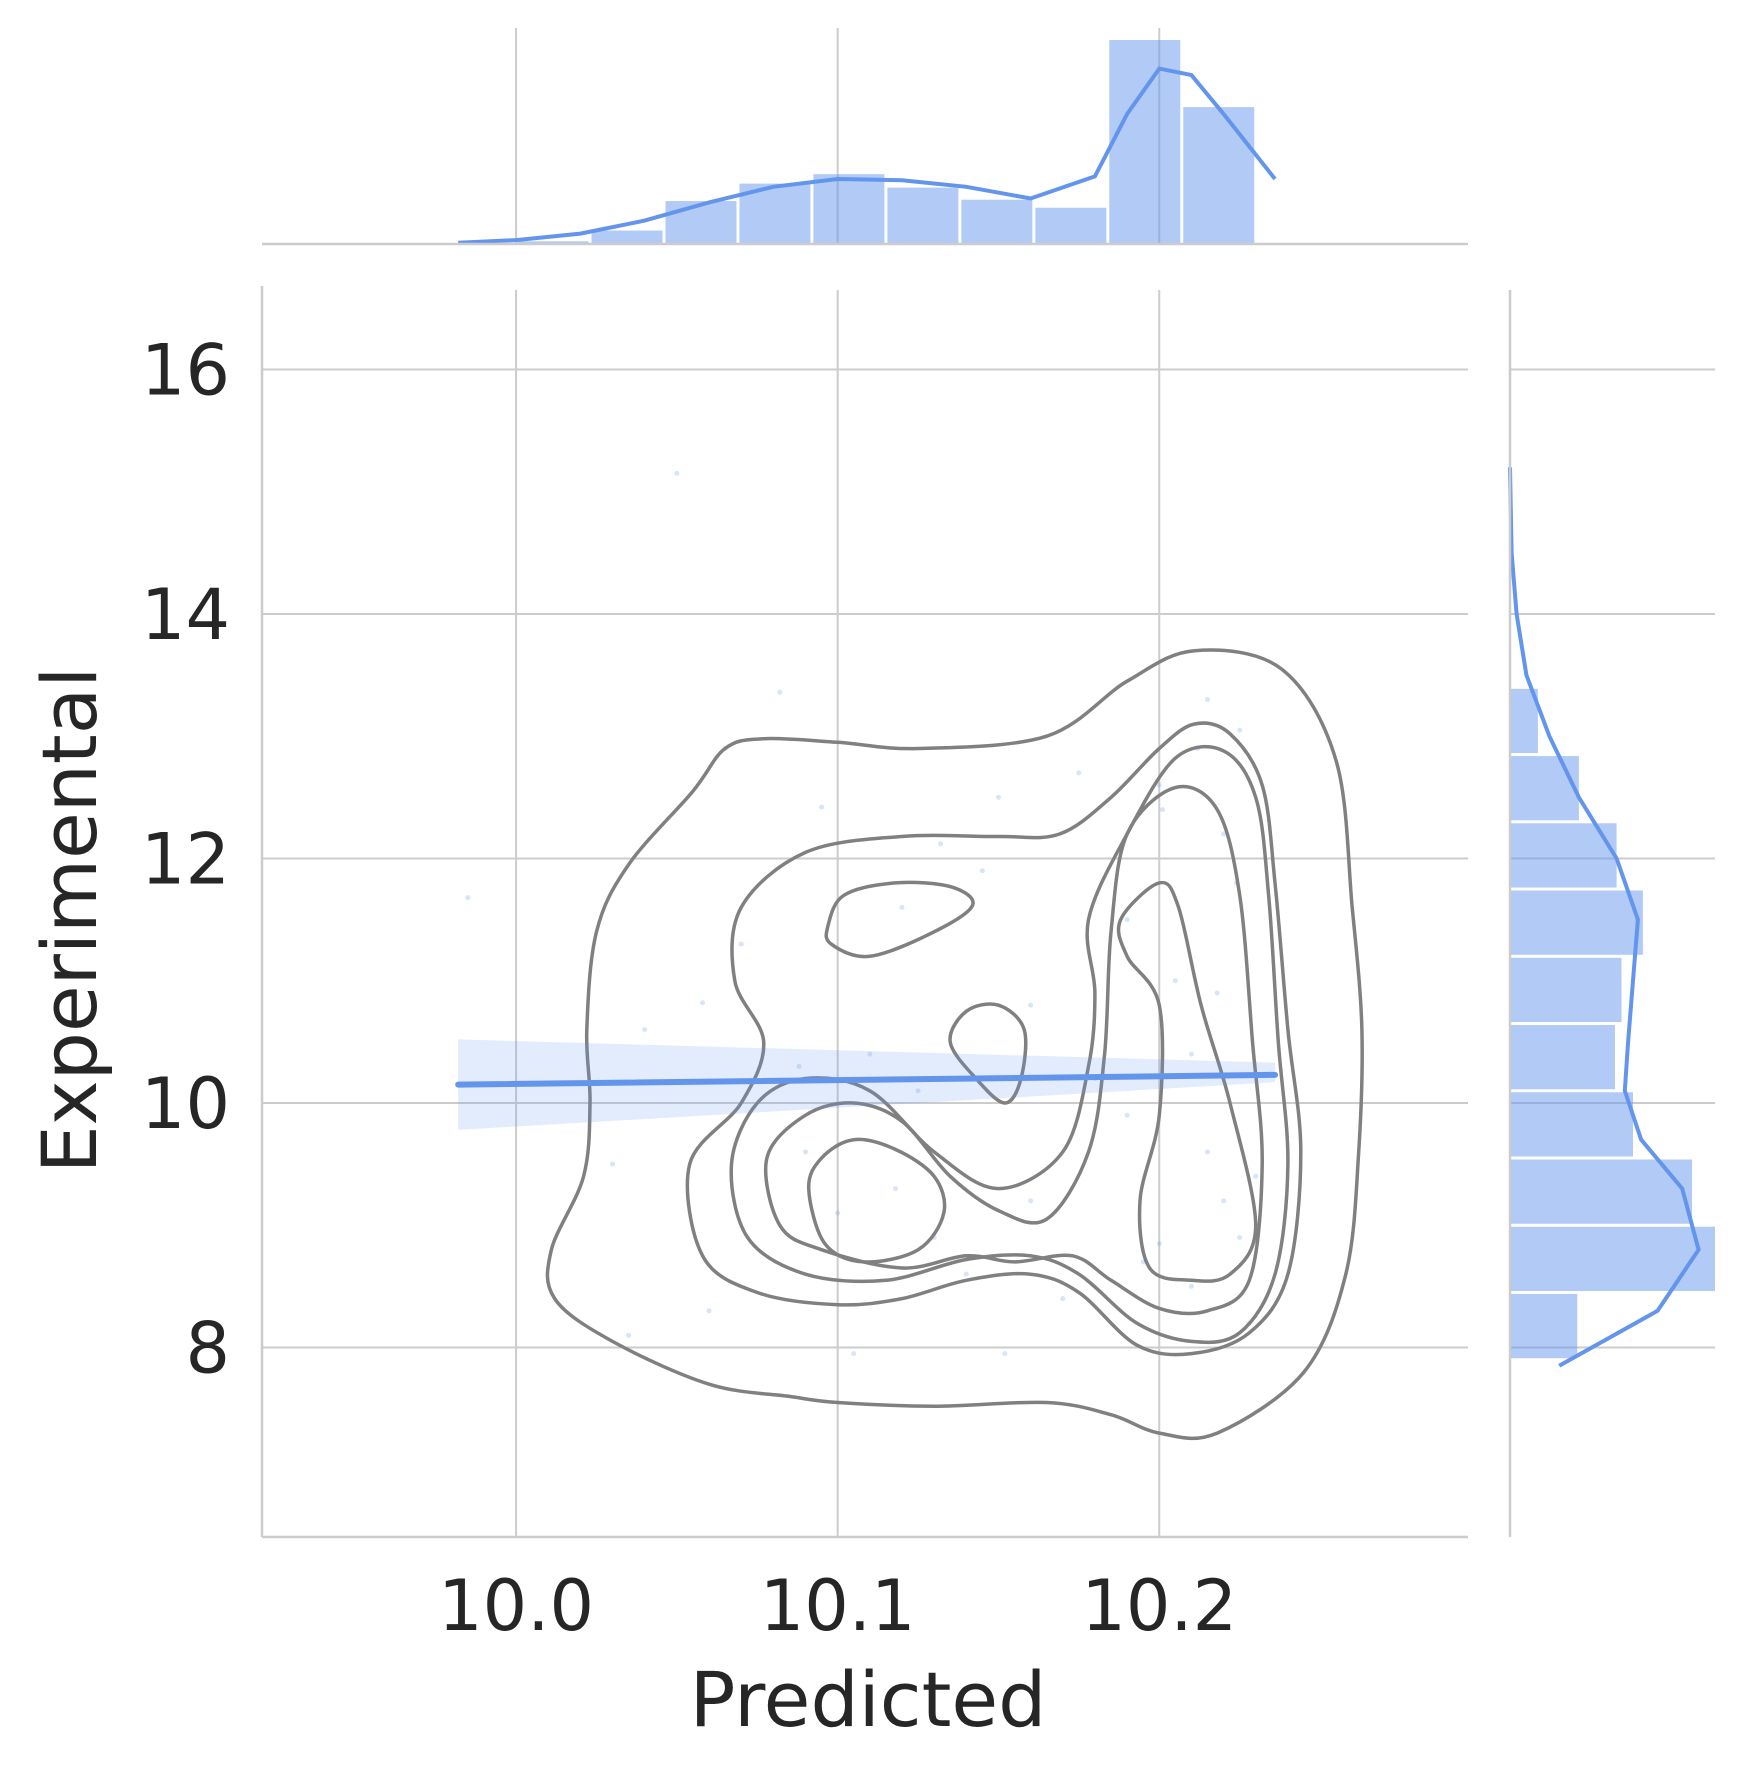 This screenshot has width=1751, height=1779. I want to click on x-marginal-kde-curve, so click(867, 155).